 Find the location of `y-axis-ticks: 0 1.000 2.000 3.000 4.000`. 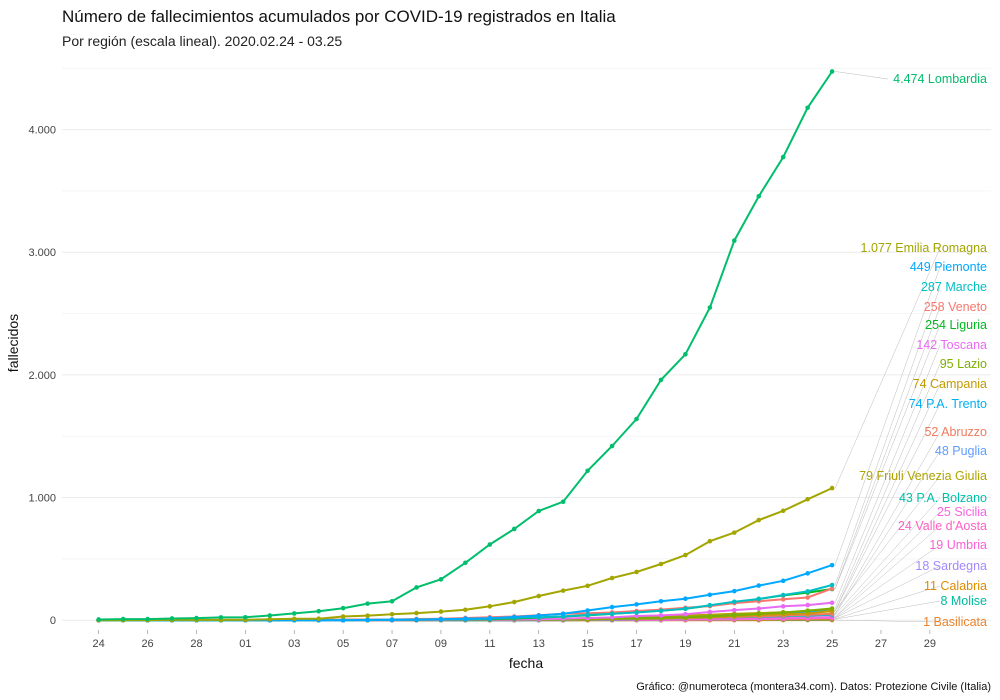

y-axis-ticks: 0 1.000 2.000 3.000 4.000 is located at coordinates (42, 376).